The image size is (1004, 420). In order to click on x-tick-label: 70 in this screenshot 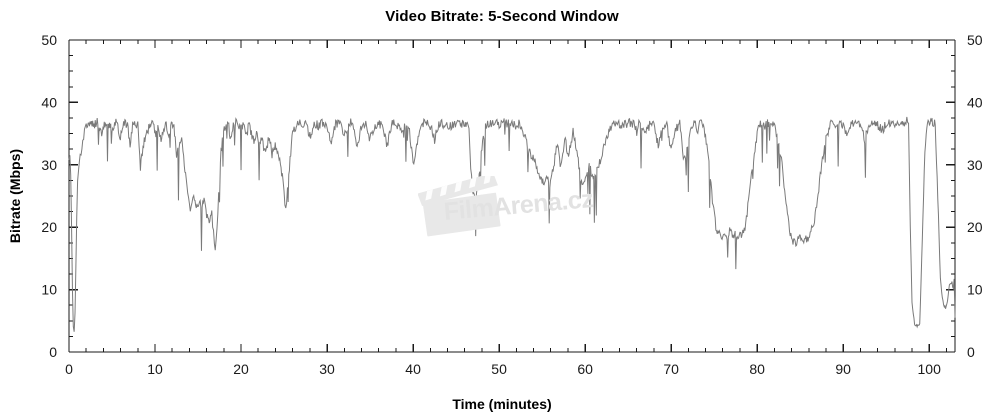, I will do `click(671, 369)`.